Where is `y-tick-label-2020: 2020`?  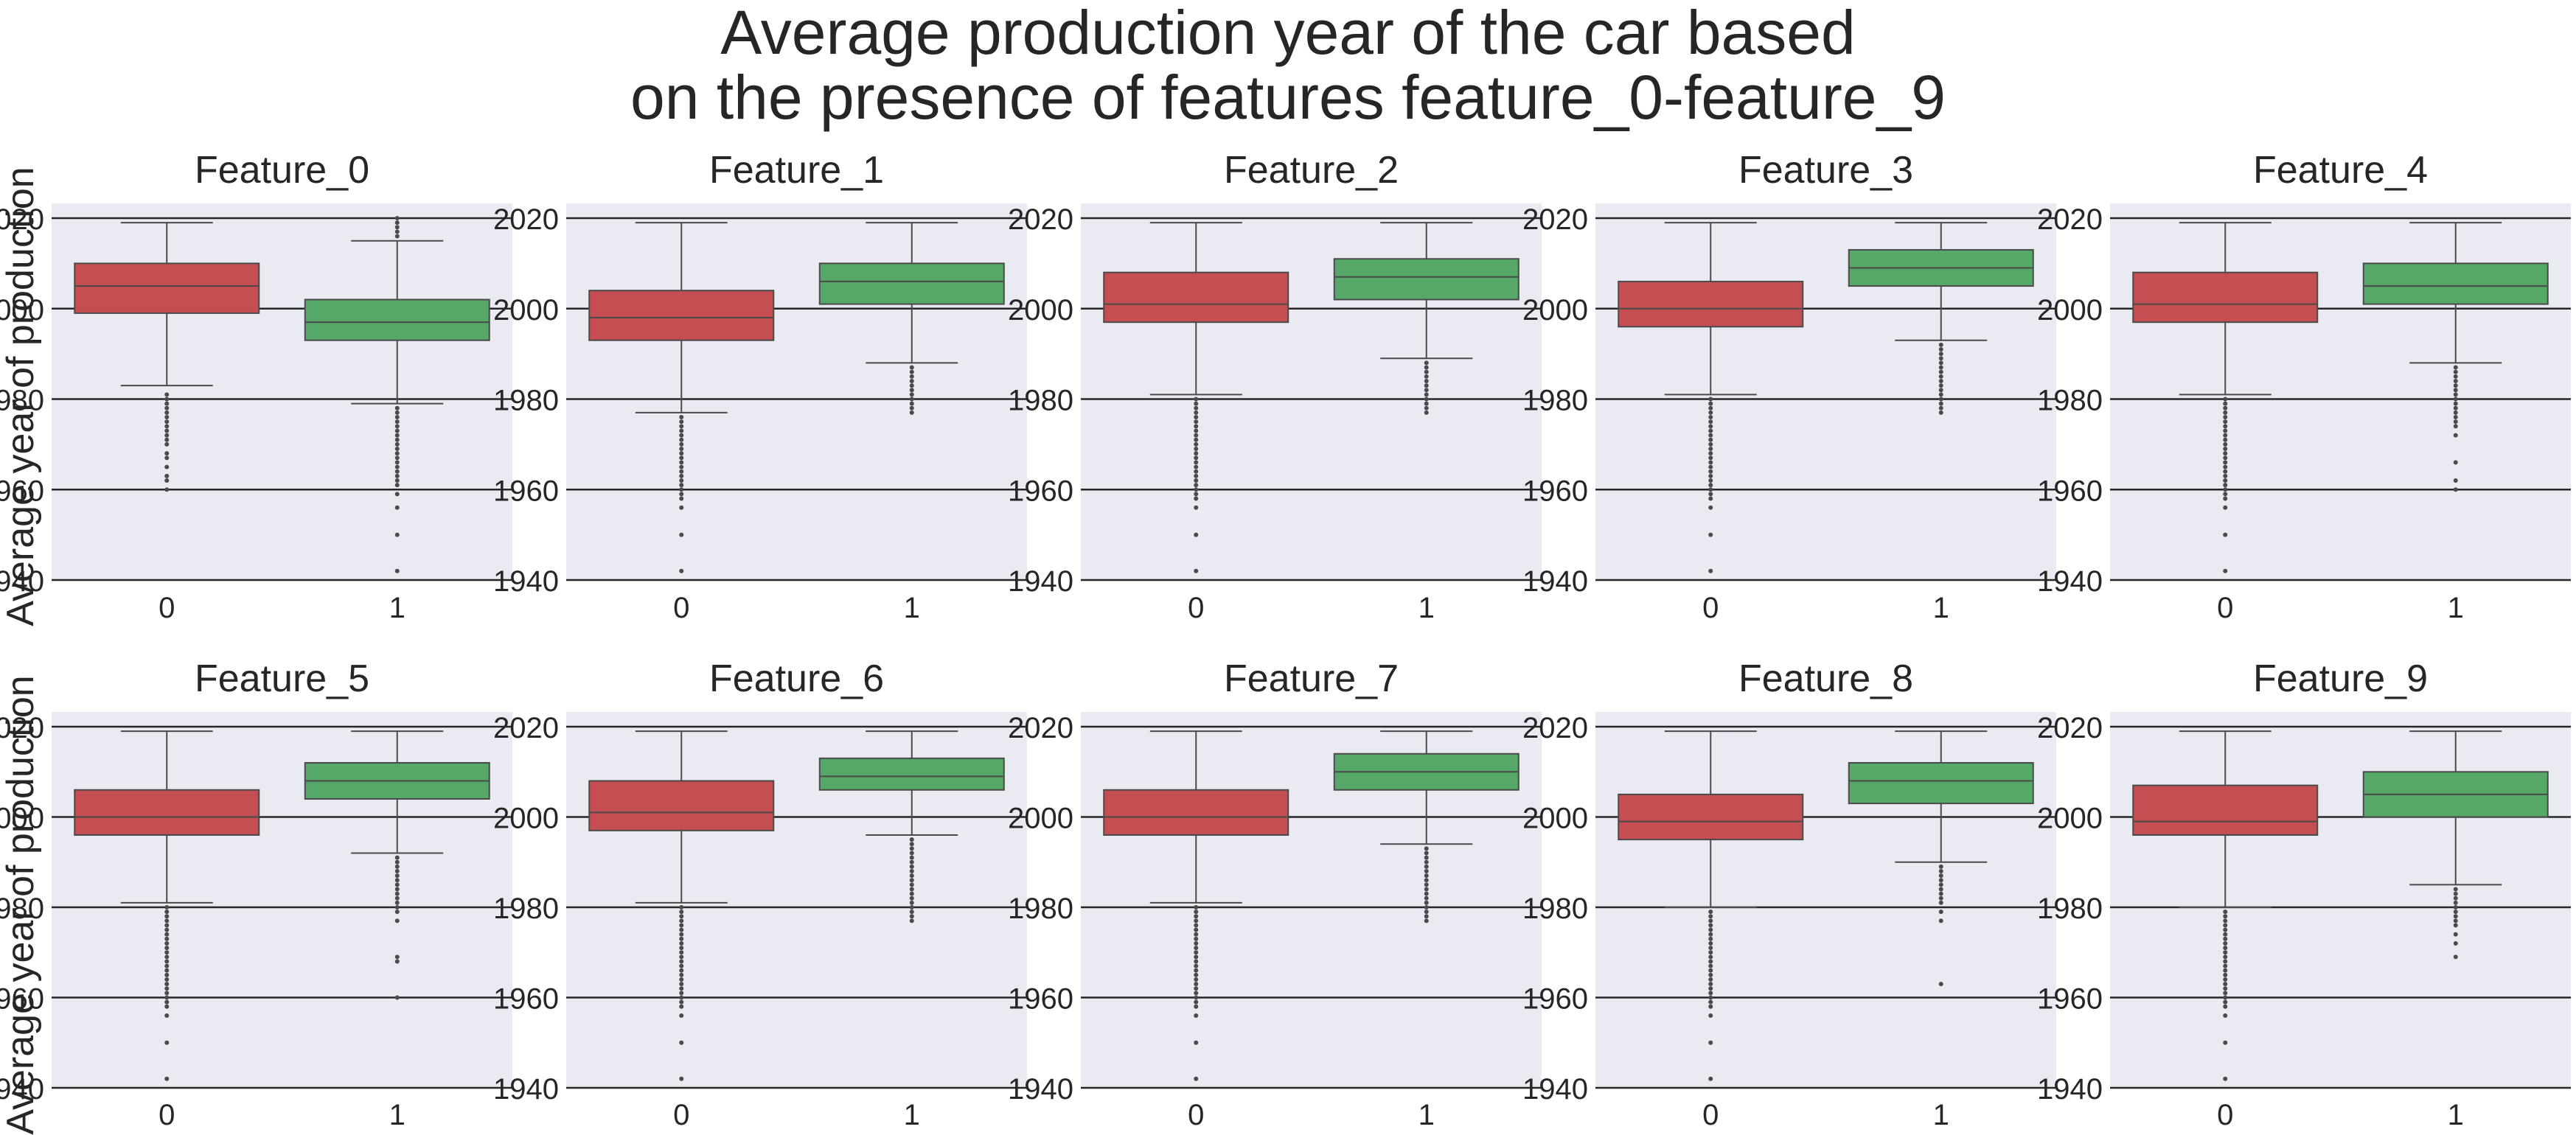 y-tick-label-2020: 2020 is located at coordinates (526, 728).